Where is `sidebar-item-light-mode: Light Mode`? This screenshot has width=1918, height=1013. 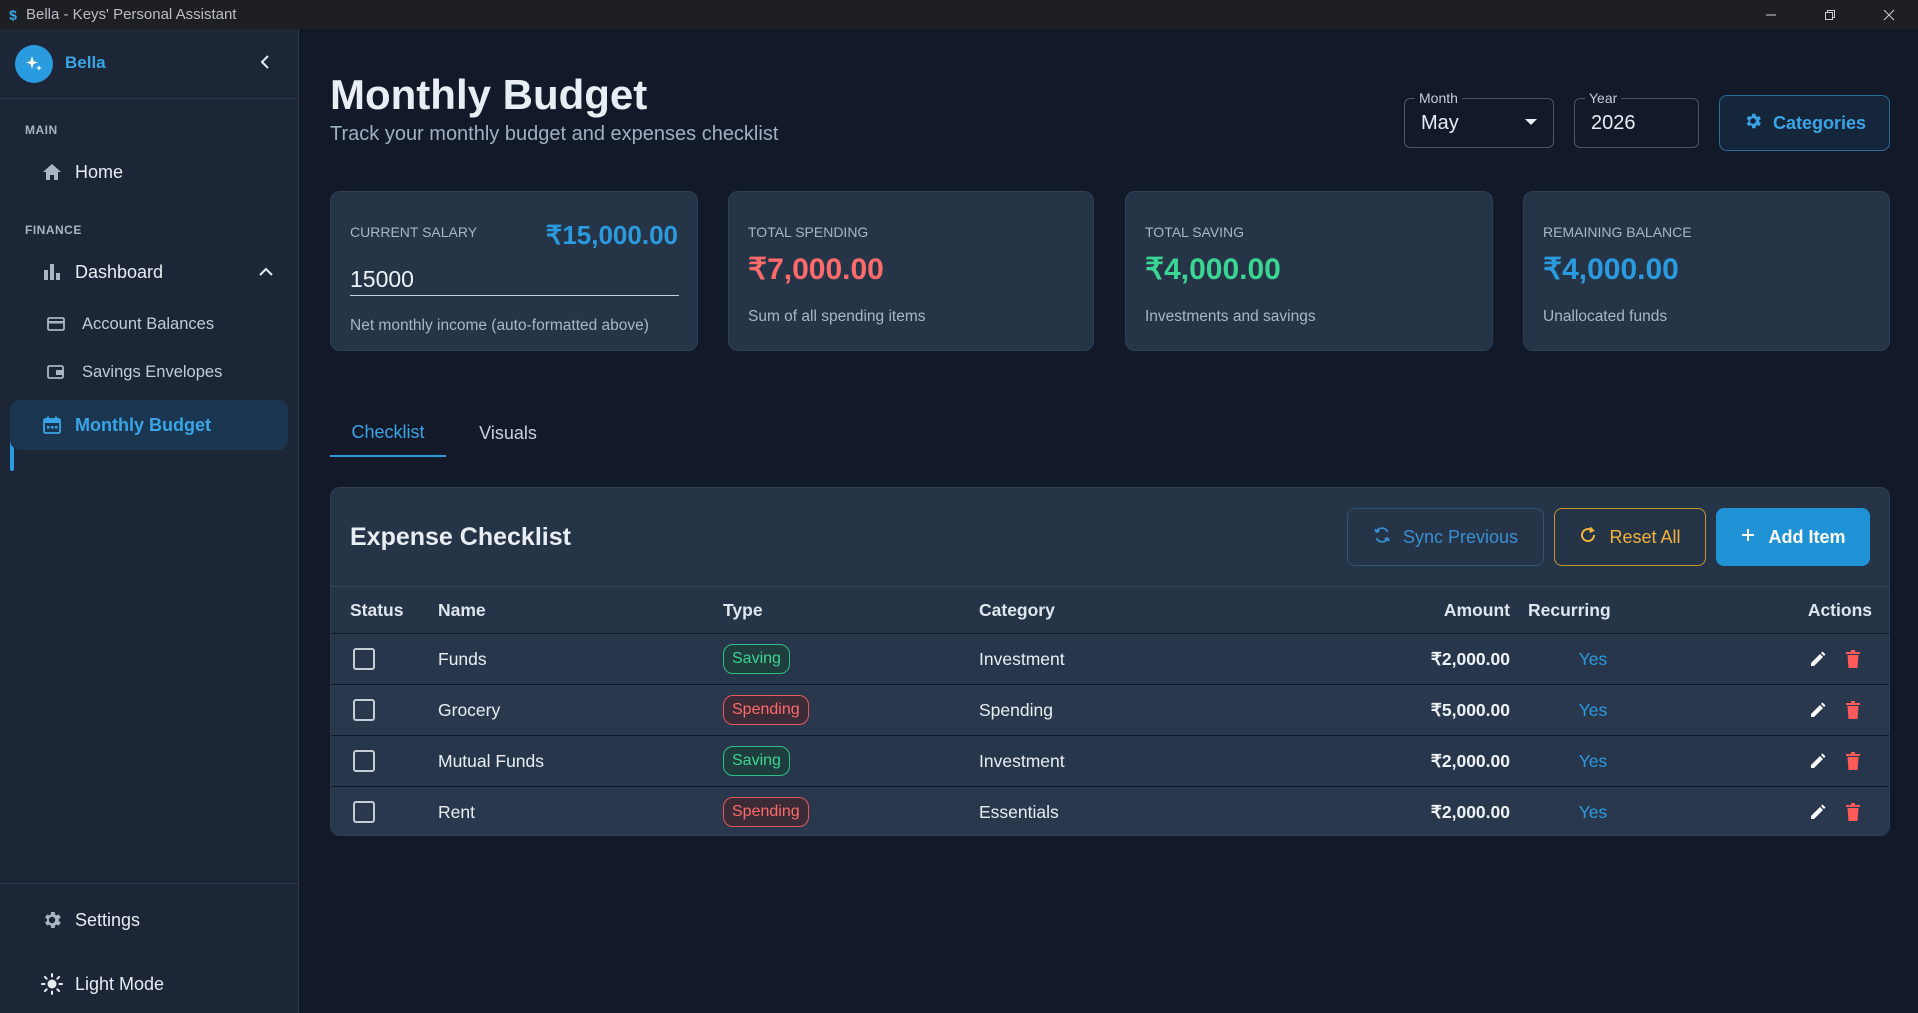 sidebar-item-light-mode: Light Mode is located at coordinates (149, 984).